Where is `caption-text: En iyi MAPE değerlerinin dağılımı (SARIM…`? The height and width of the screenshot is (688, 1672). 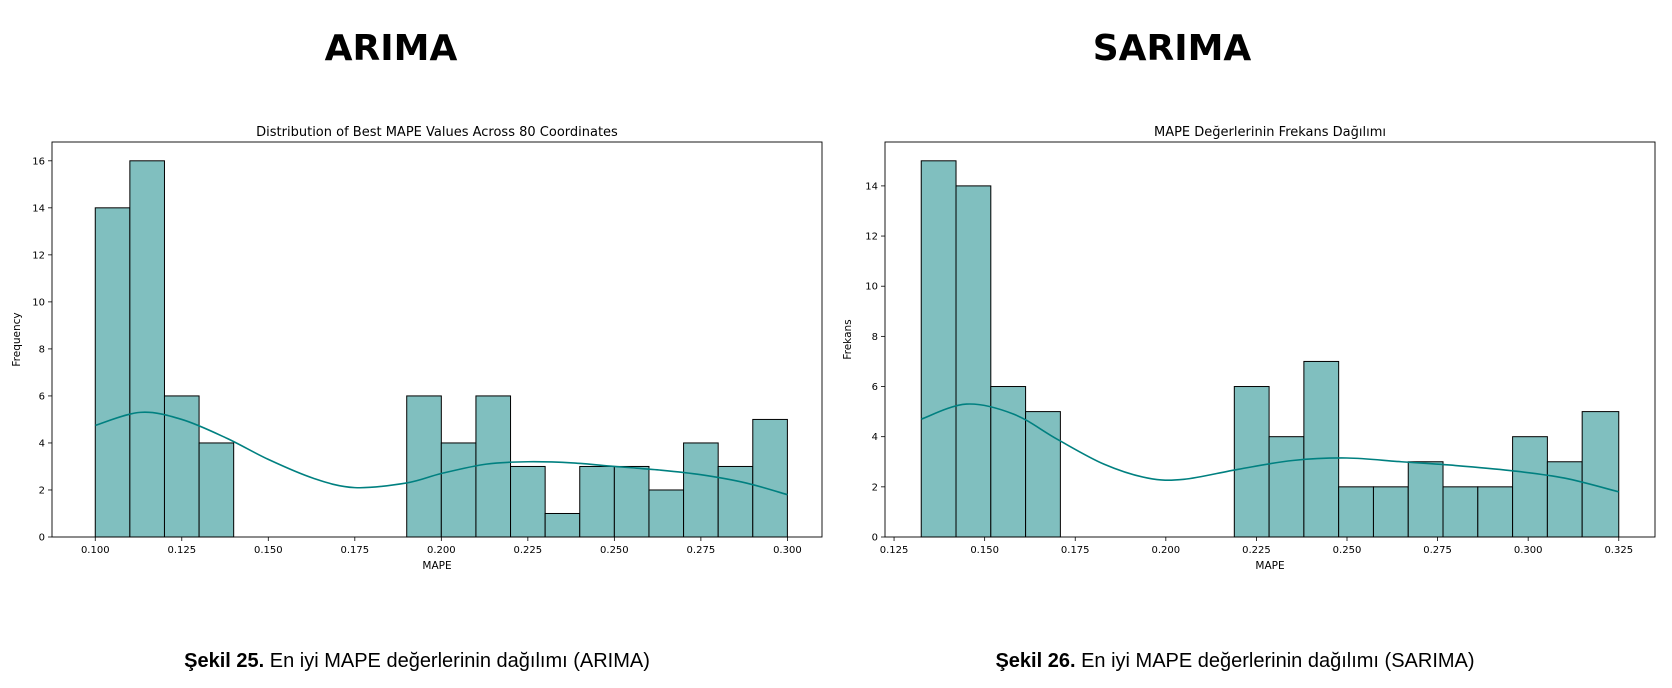
caption-text: En iyi MAPE değerlerinin dağılımı (SARIM… is located at coordinates (1275, 661).